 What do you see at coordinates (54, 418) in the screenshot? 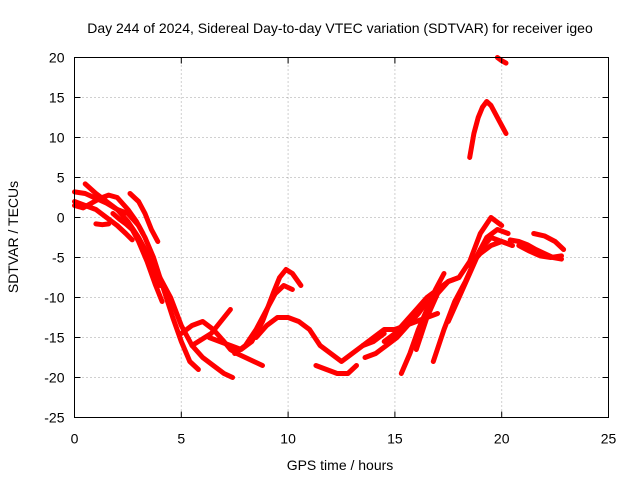
I see `y-tick-label: -25` at bounding box center [54, 418].